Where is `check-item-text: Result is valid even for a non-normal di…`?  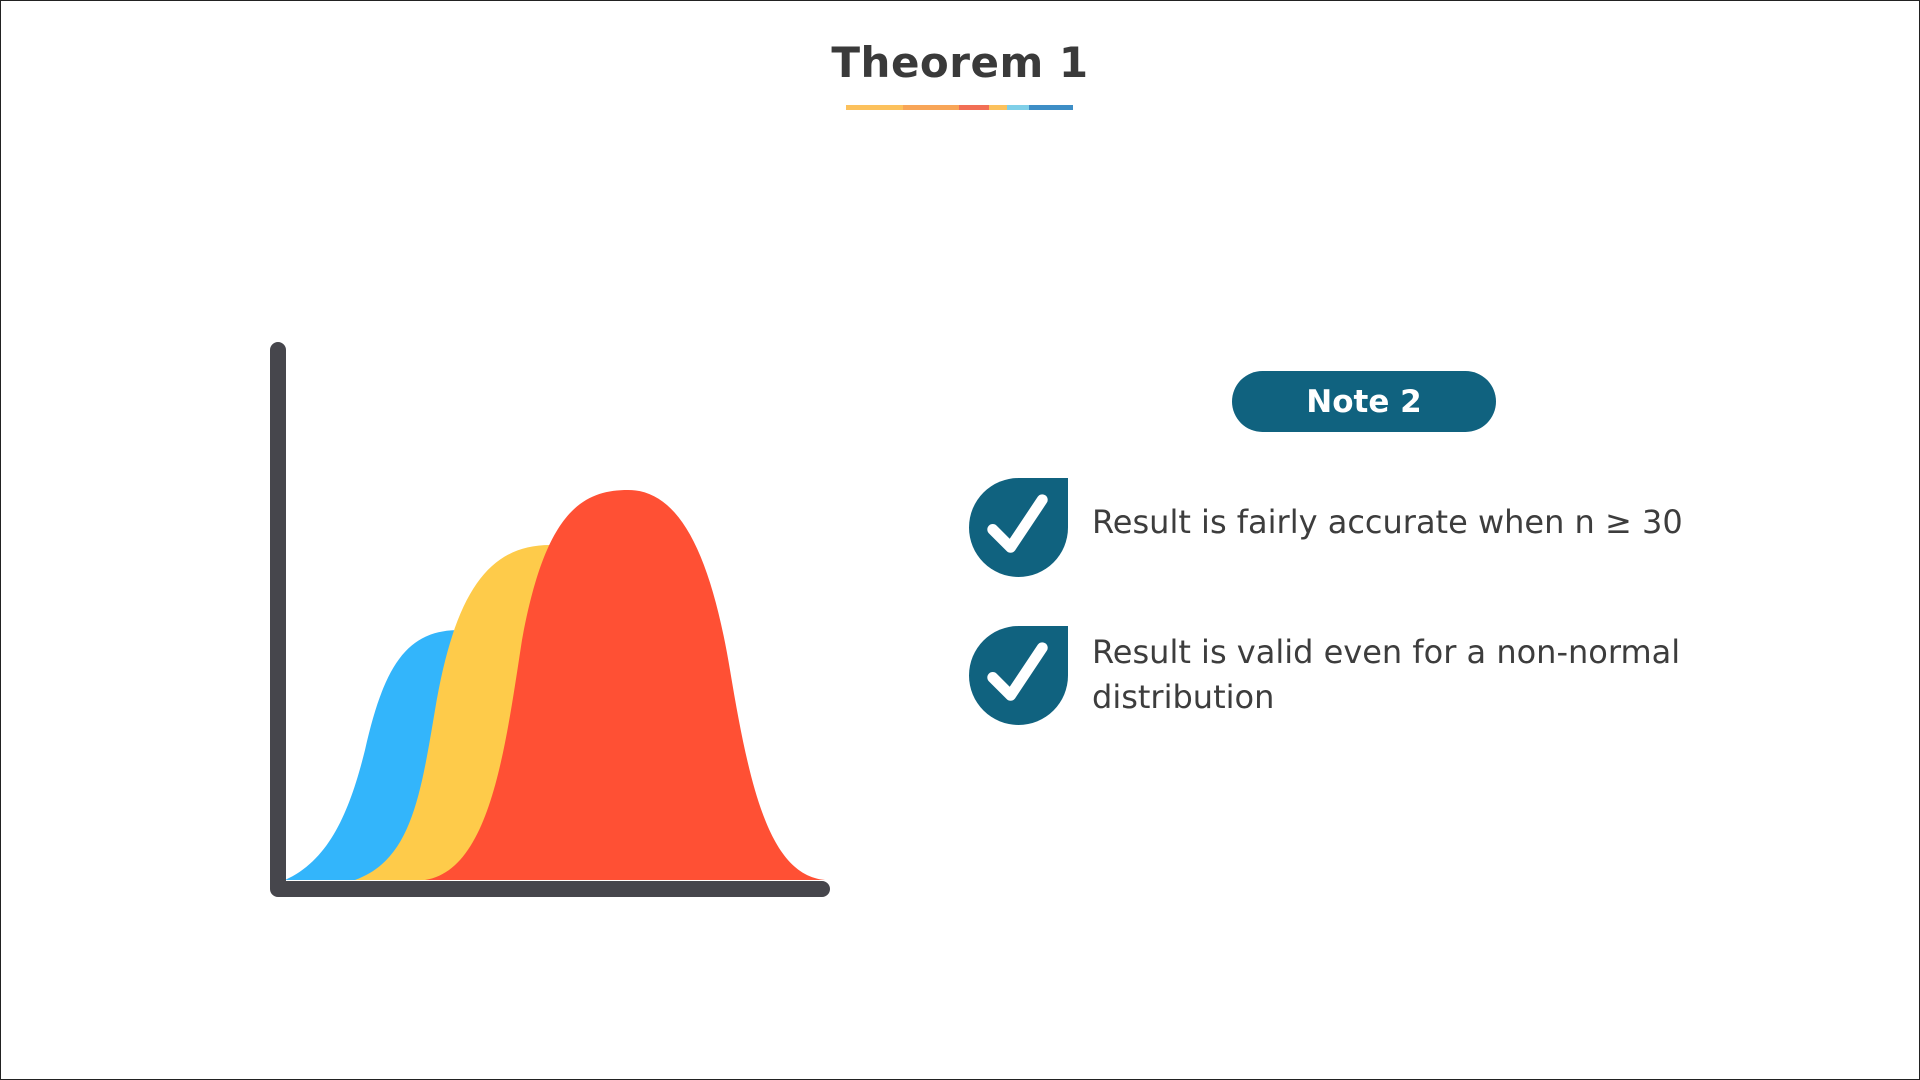
check-item-text: Result is valid even for a non-normal di… is located at coordinates (1386, 674).